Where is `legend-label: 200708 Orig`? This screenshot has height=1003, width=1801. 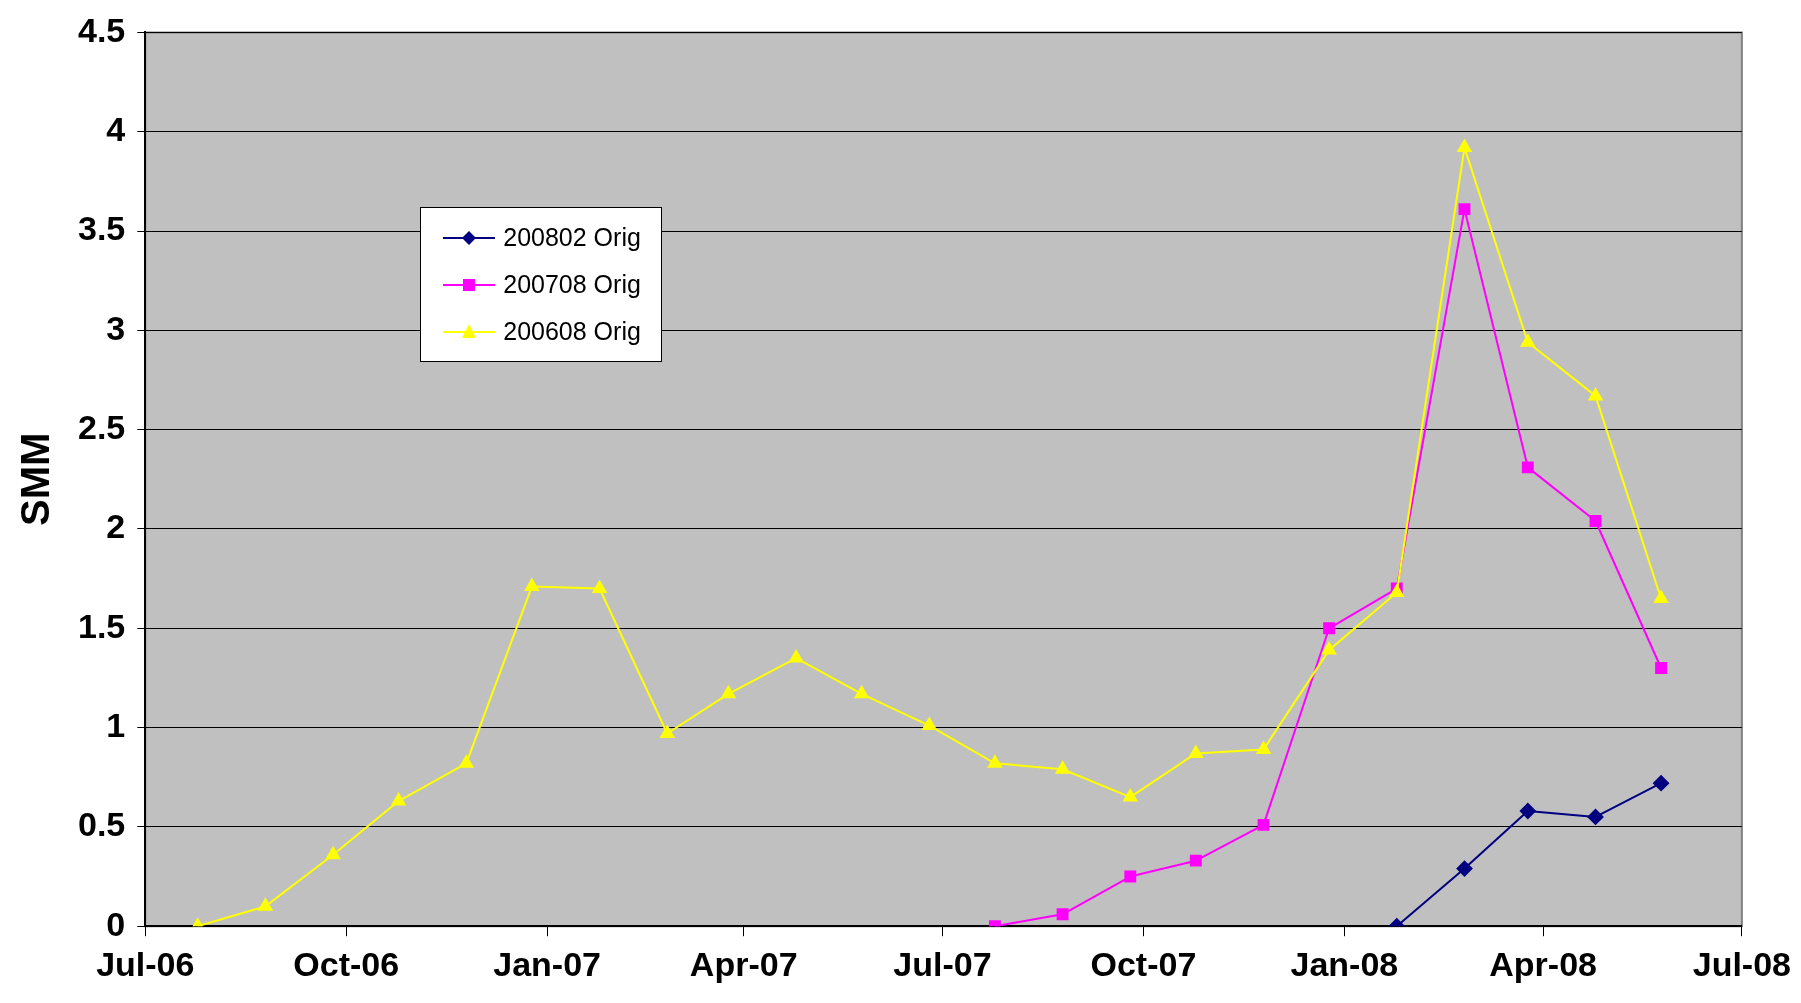 legend-label: 200708 Orig is located at coordinates (572, 285).